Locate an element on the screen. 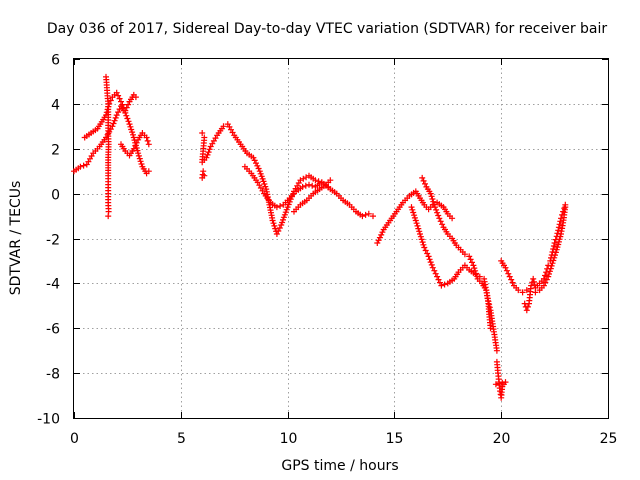 The height and width of the screenshot is (480, 640). x-tick-label: 20 is located at coordinates (502, 439).